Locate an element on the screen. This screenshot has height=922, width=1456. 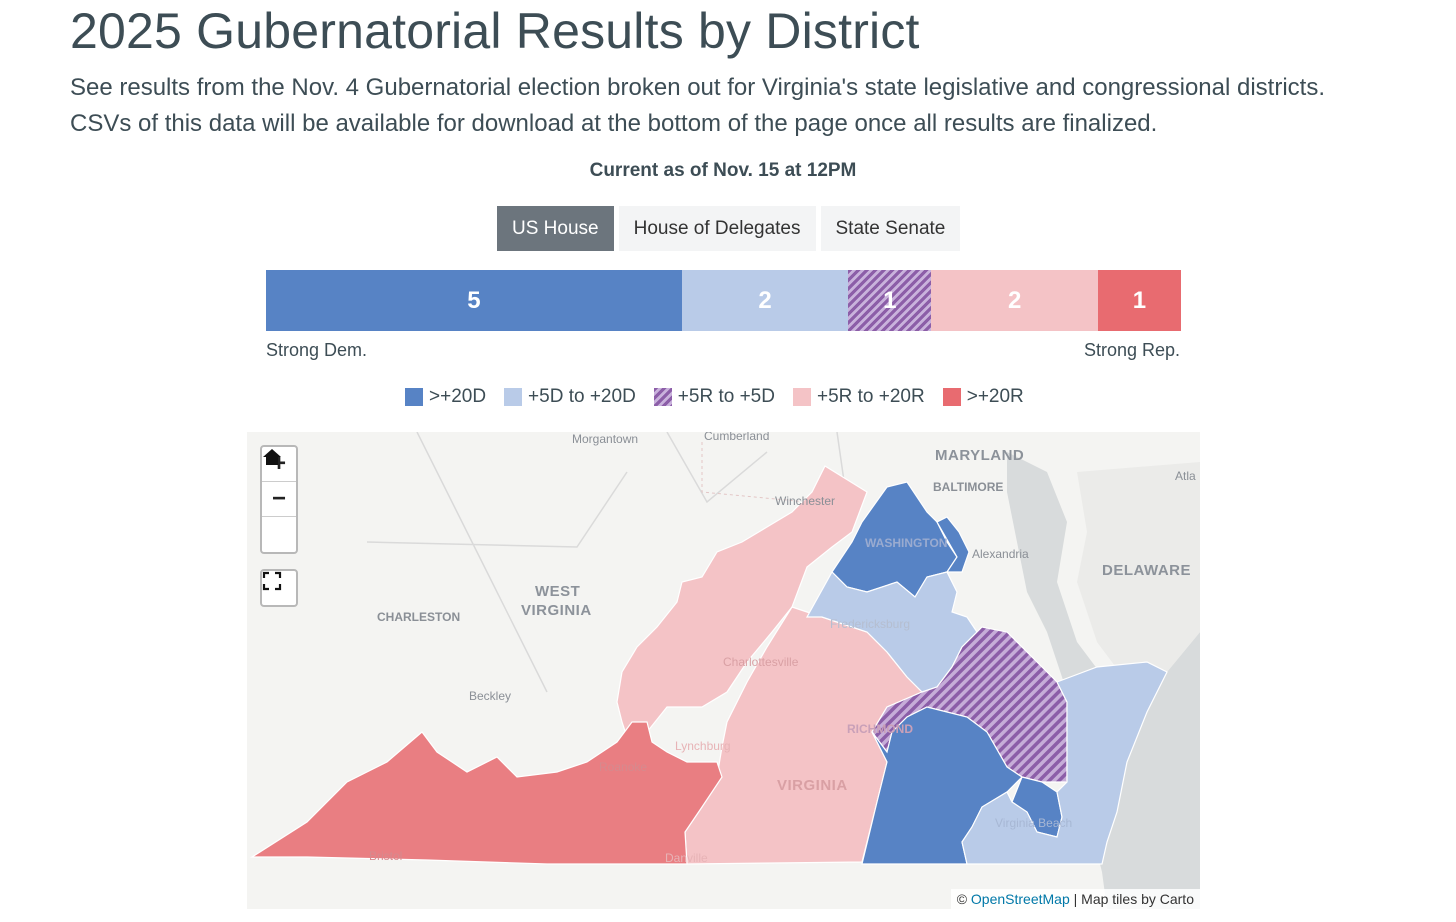
fullscreen-button is located at coordinates (279, 588).